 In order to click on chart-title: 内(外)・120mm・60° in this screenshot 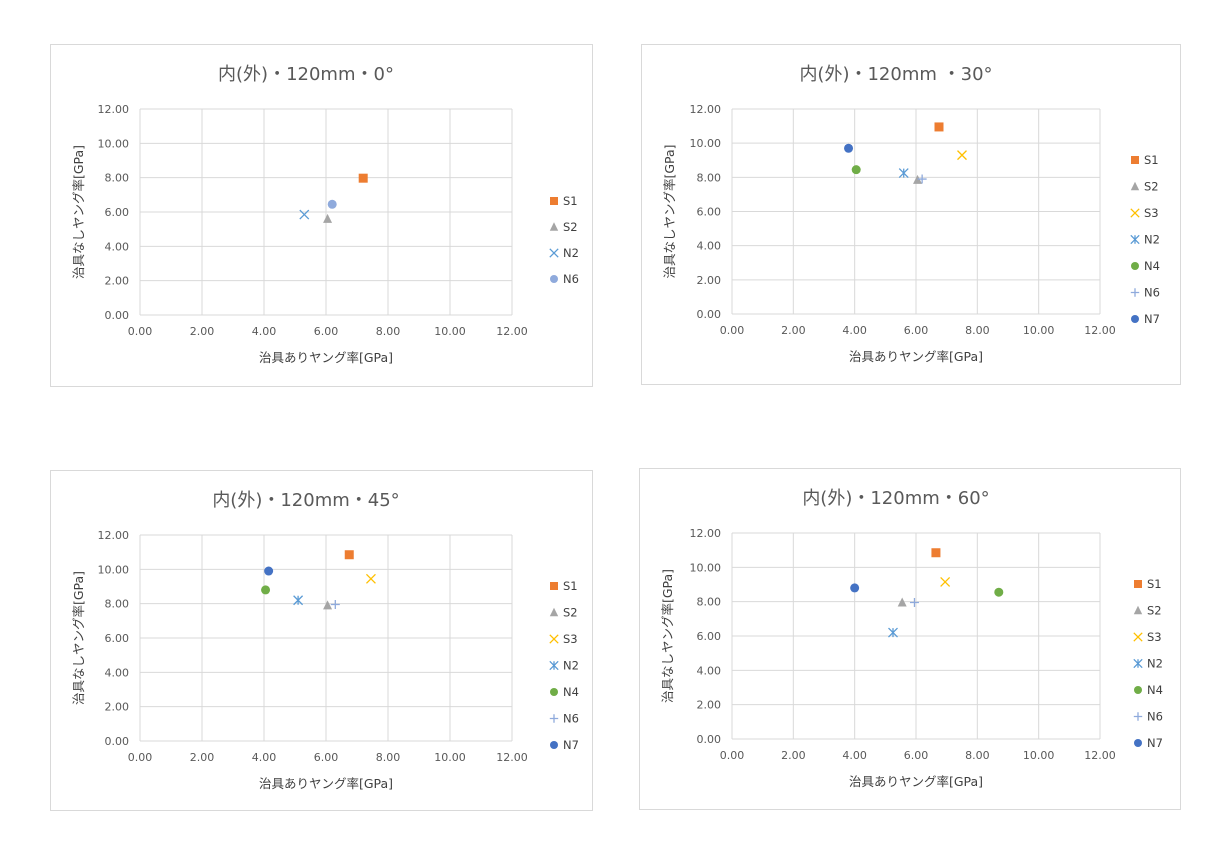, I will do `click(895, 498)`.